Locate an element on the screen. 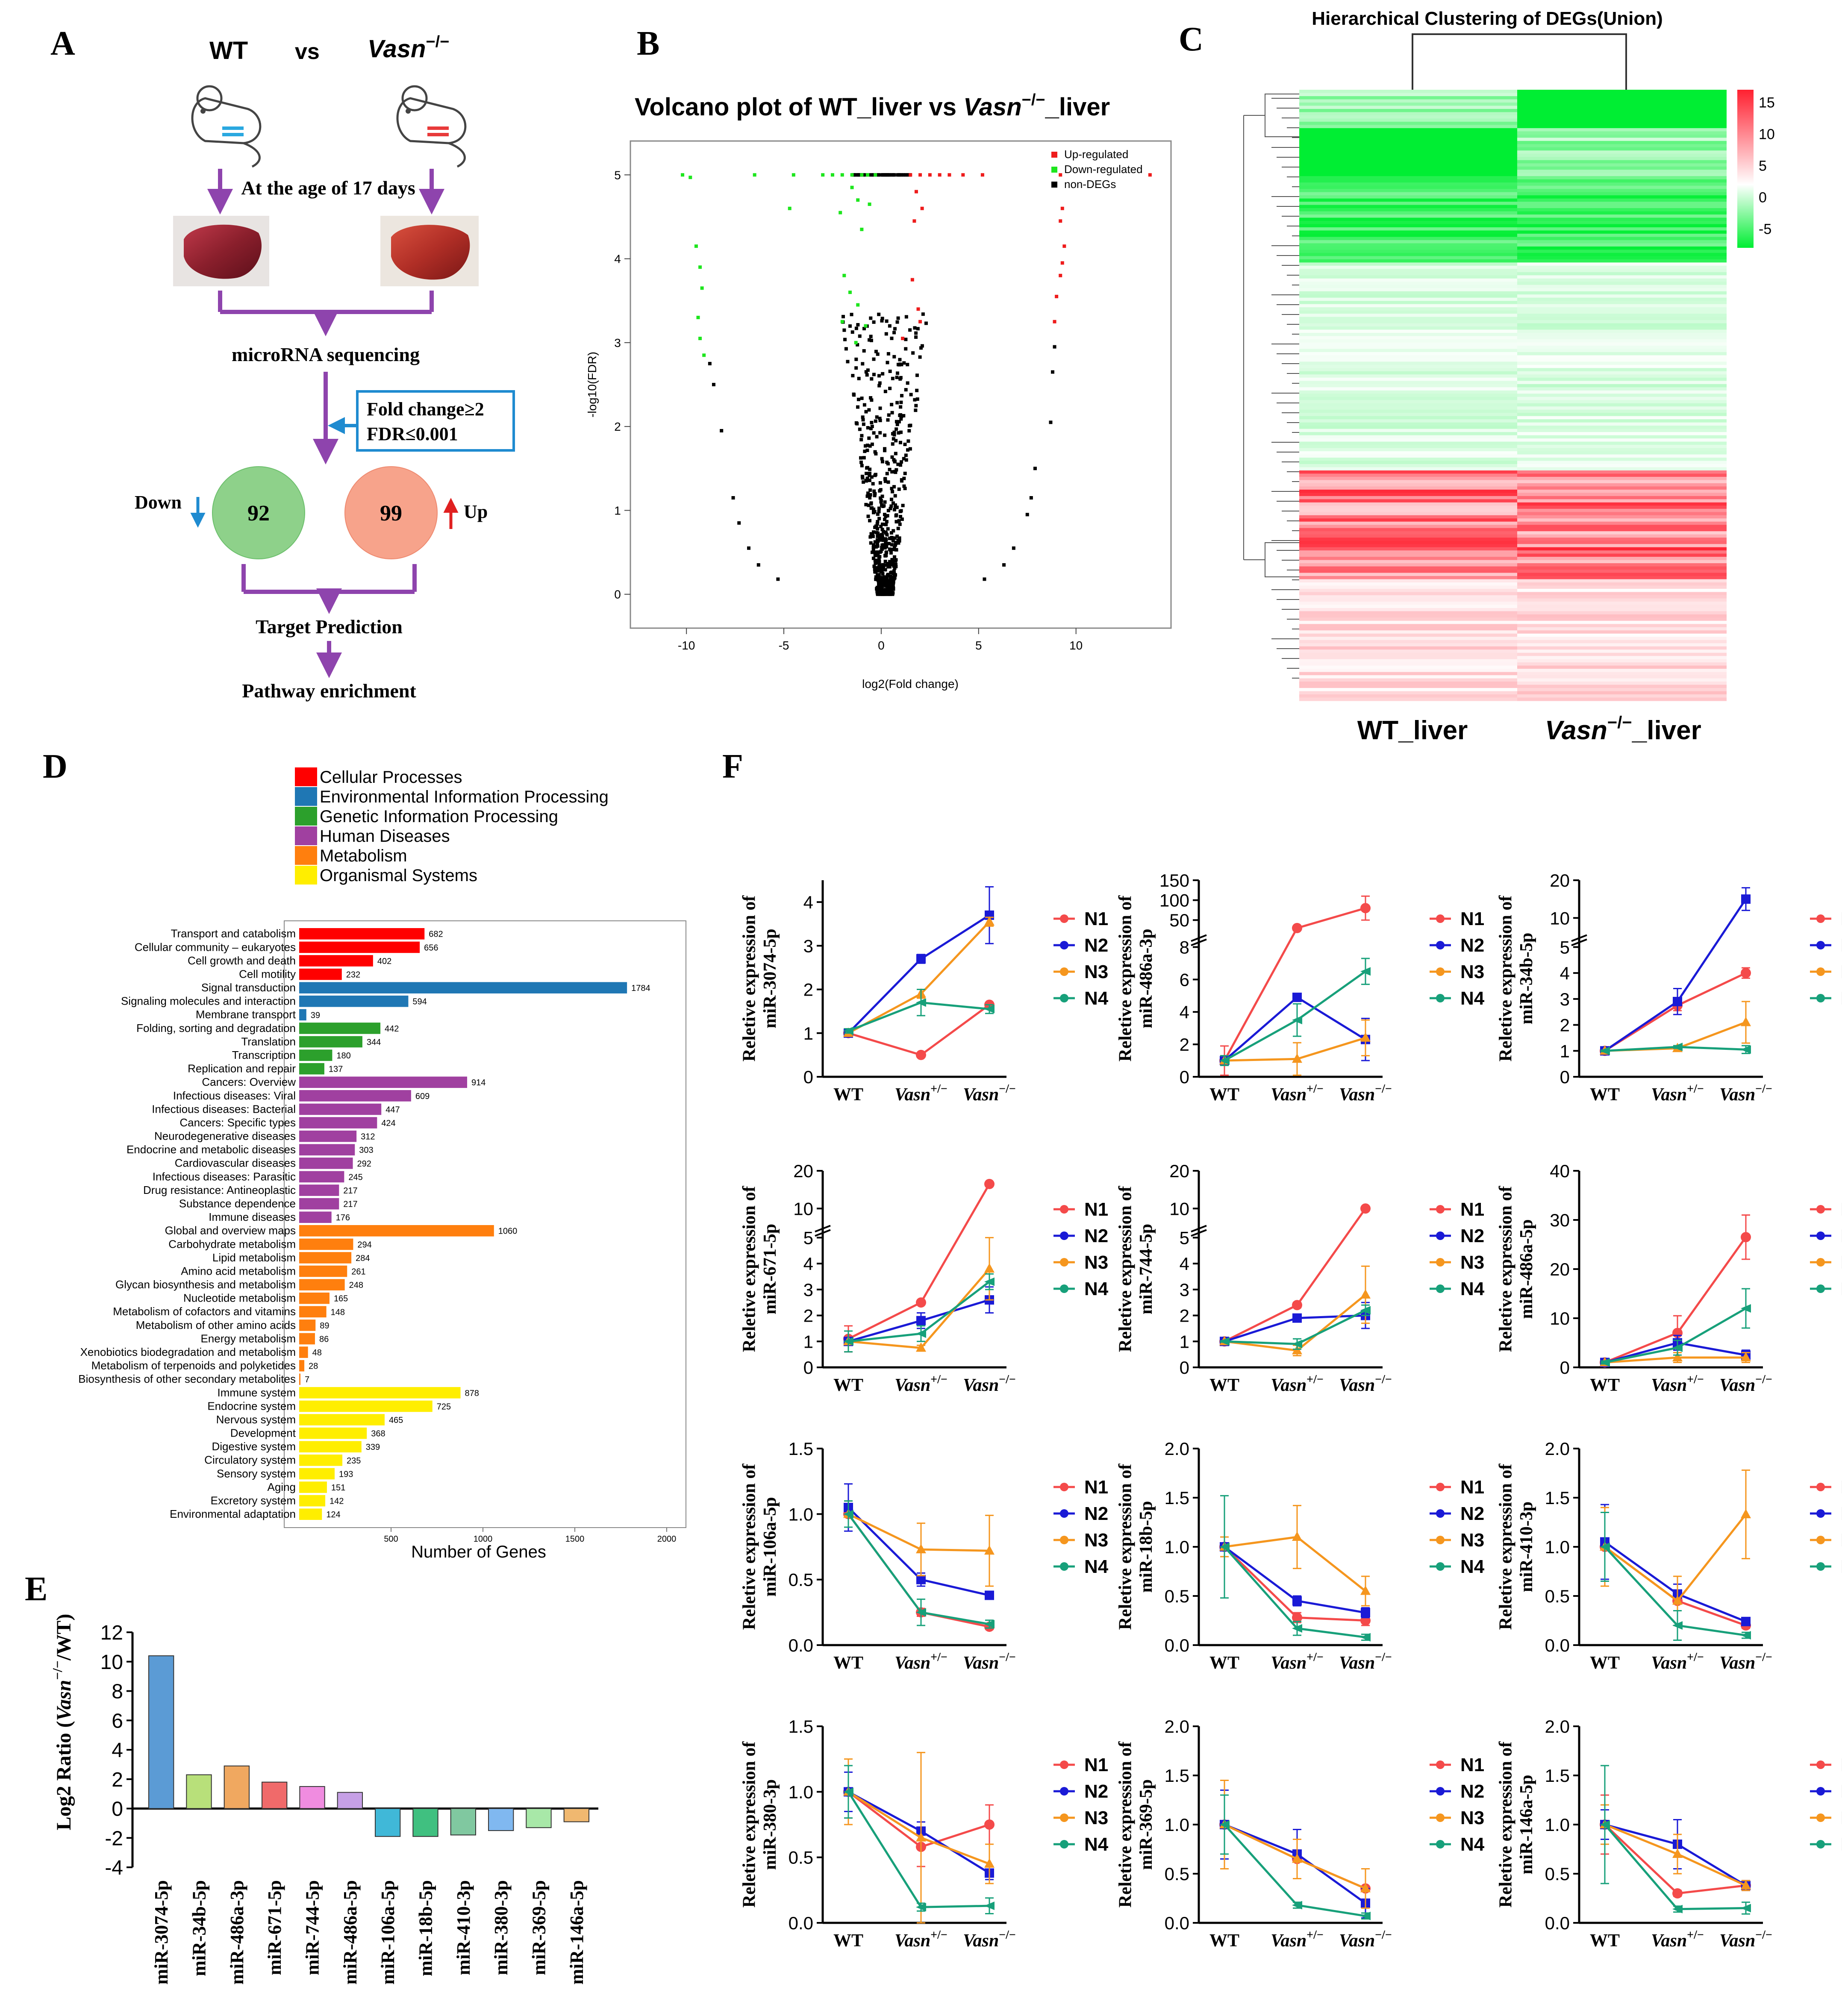 The image size is (1842, 2016). volcano-legend-down: Down-regulated is located at coordinates (1103, 169).